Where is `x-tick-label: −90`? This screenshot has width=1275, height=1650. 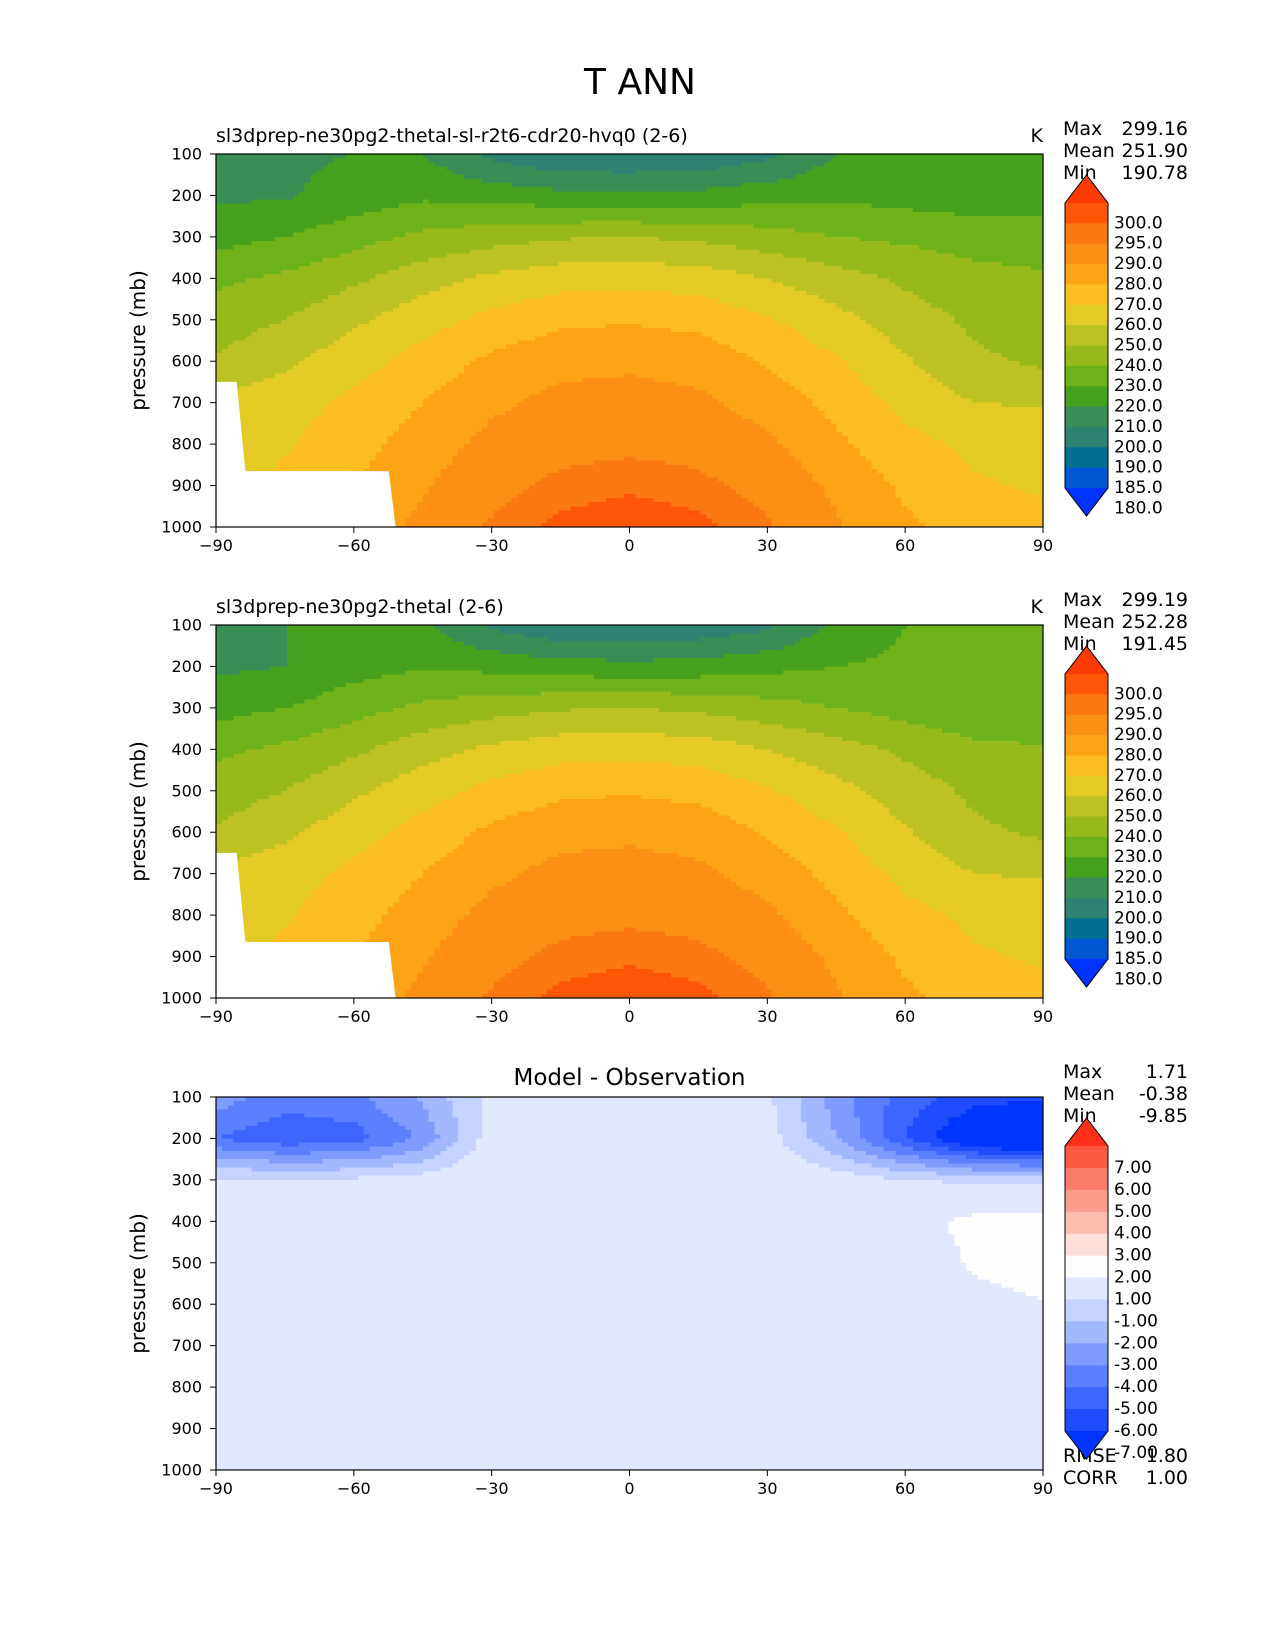
x-tick-label: −90 is located at coordinates (216, 1016).